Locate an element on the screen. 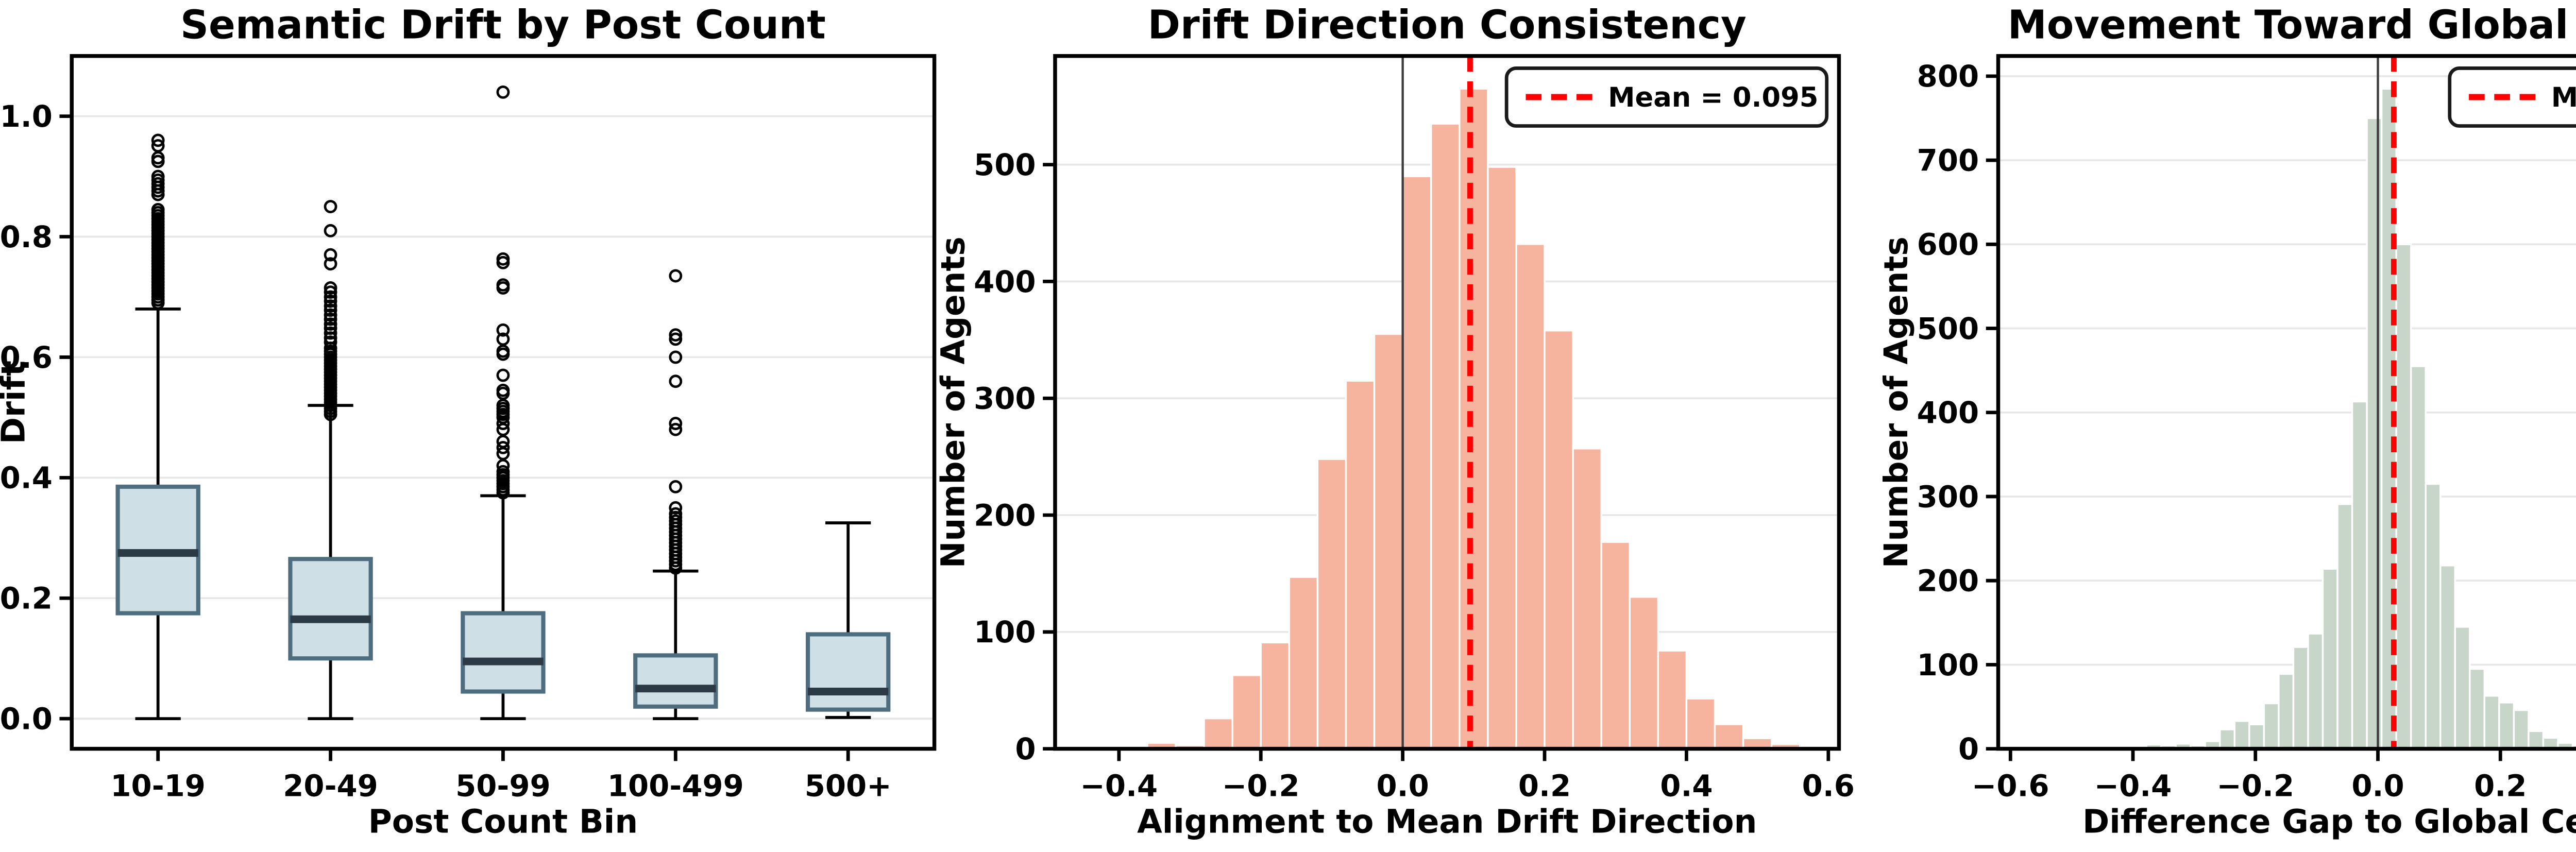 Image resolution: width=2576 pixels, height=852 pixels. x-axis-label: Post Count Bin is located at coordinates (503, 822).